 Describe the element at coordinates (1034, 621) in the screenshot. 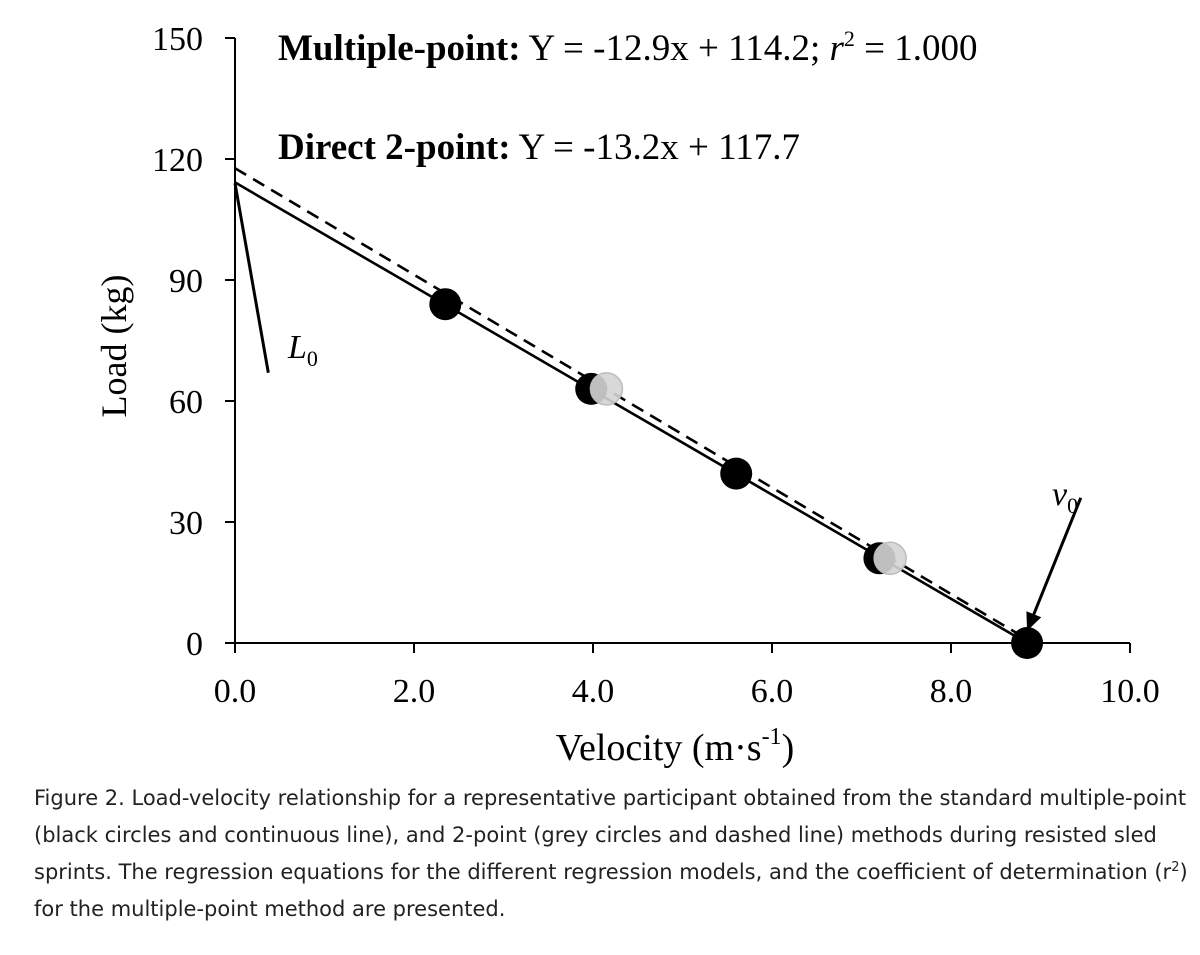

I see `v0-arrowhead` at that location.